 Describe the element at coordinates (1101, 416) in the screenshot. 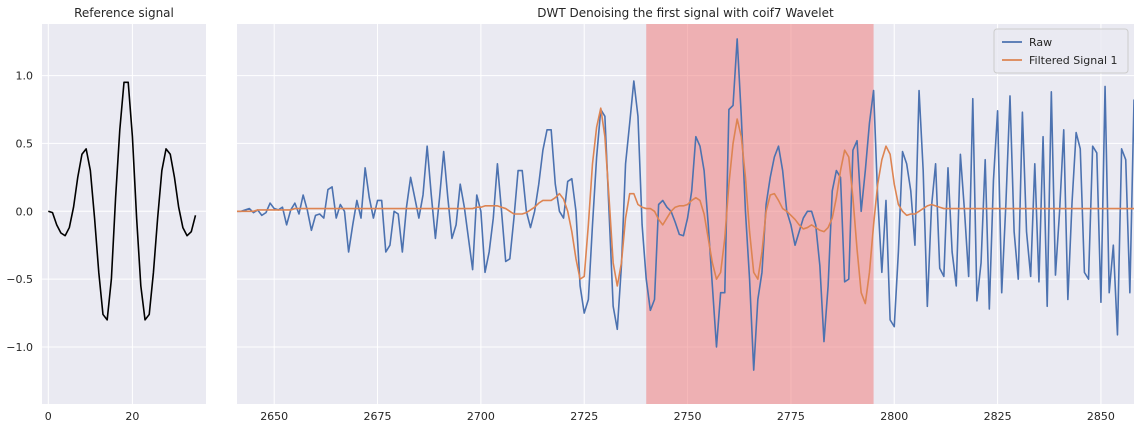

I see `x-tick-label: 2850` at that location.